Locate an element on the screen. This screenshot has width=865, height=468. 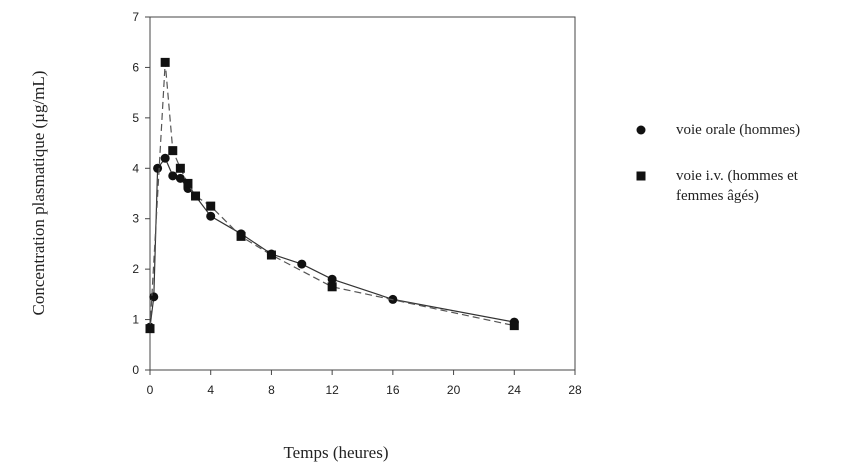
x-tick-label: 28 is located at coordinates (575, 390).